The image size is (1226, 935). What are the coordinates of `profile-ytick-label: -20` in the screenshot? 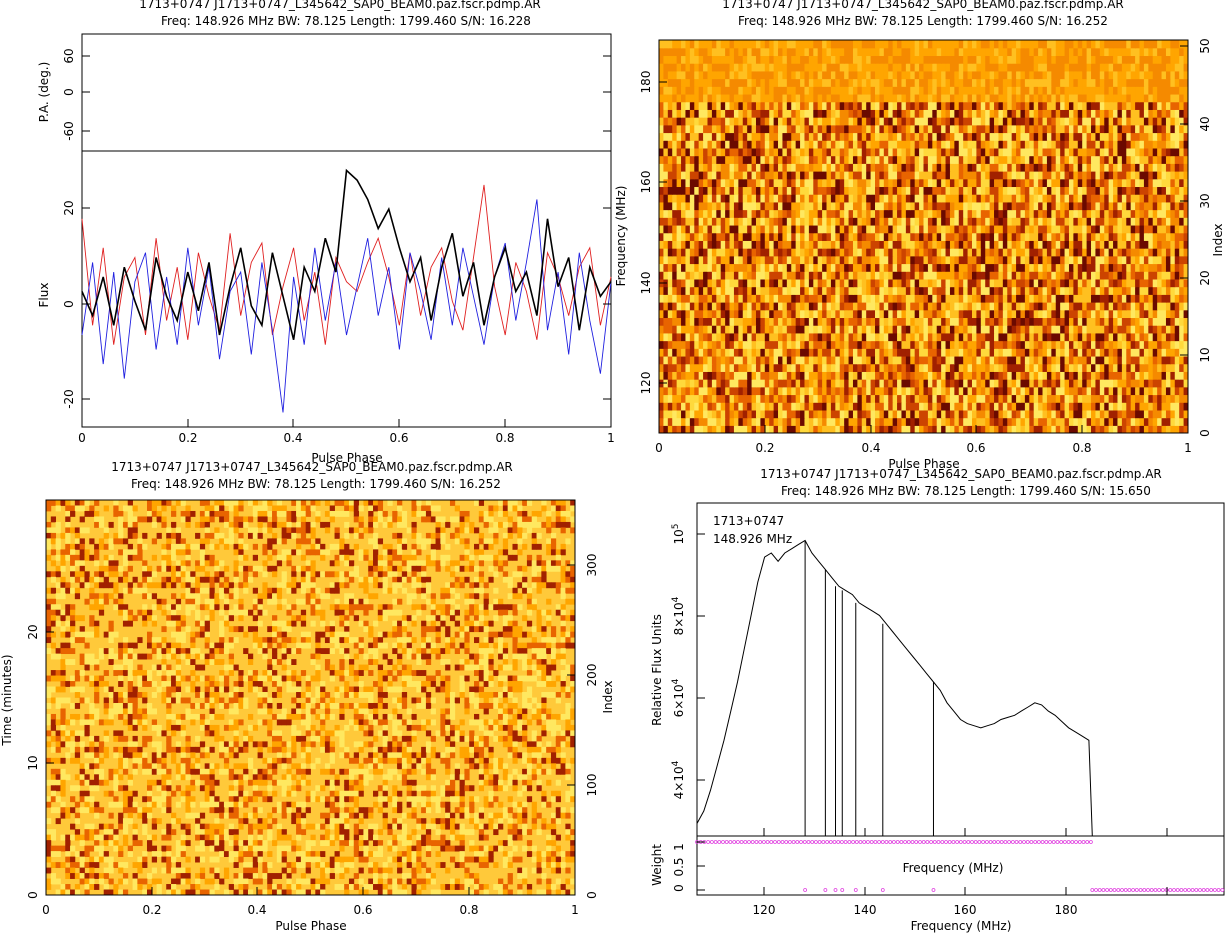 It's located at (69, 399).